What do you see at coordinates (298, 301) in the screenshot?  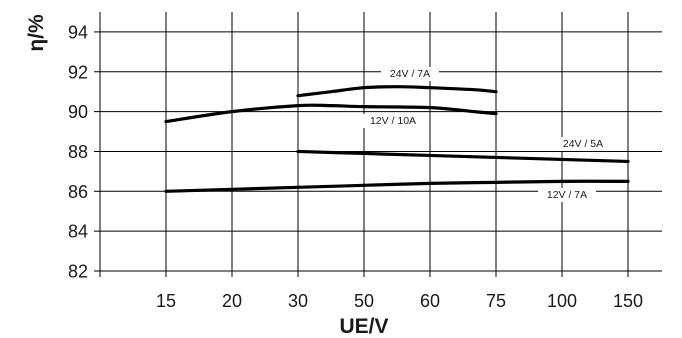 I see `x-tick-label: 30` at bounding box center [298, 301].